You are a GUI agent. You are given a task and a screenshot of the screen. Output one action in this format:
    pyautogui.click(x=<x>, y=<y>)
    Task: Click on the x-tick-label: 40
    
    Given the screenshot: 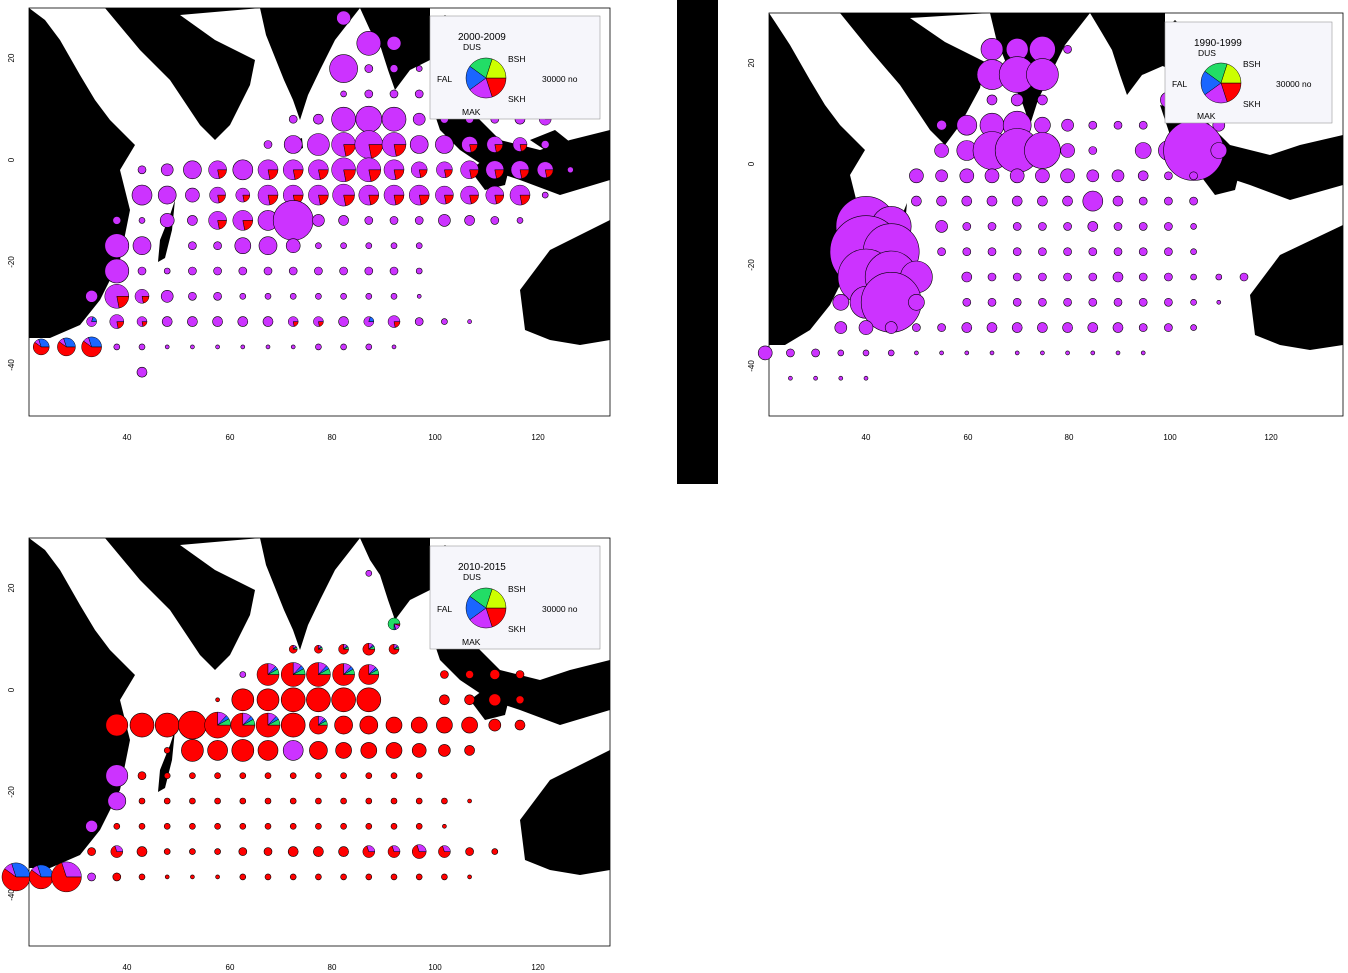 What is the action you would take?
    pyautogui.click(x=127, y=967)
    